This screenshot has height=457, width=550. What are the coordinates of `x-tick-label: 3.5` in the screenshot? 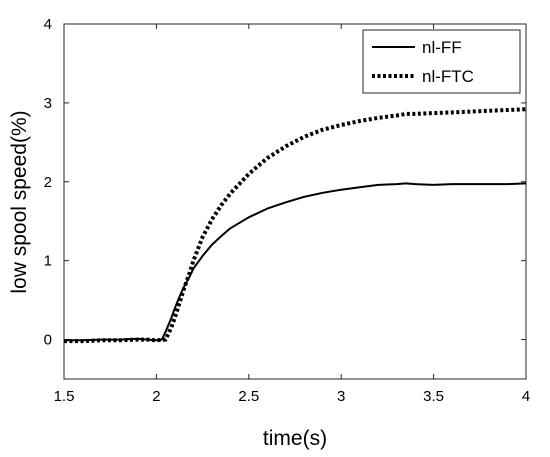 It's located at (433, 396).